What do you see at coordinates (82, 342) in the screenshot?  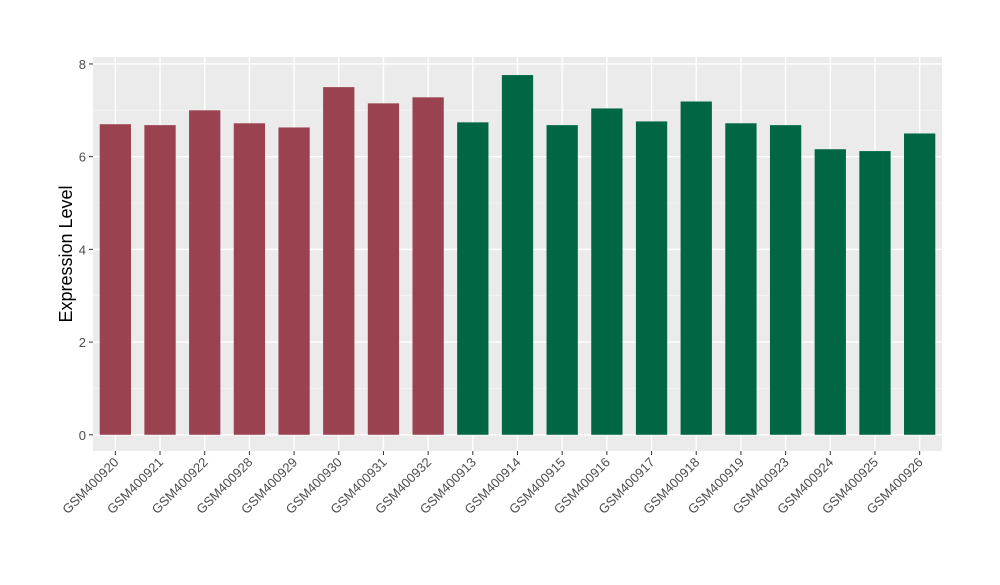 I see `y-tick-label: 2` at bounding box center [82, 342].